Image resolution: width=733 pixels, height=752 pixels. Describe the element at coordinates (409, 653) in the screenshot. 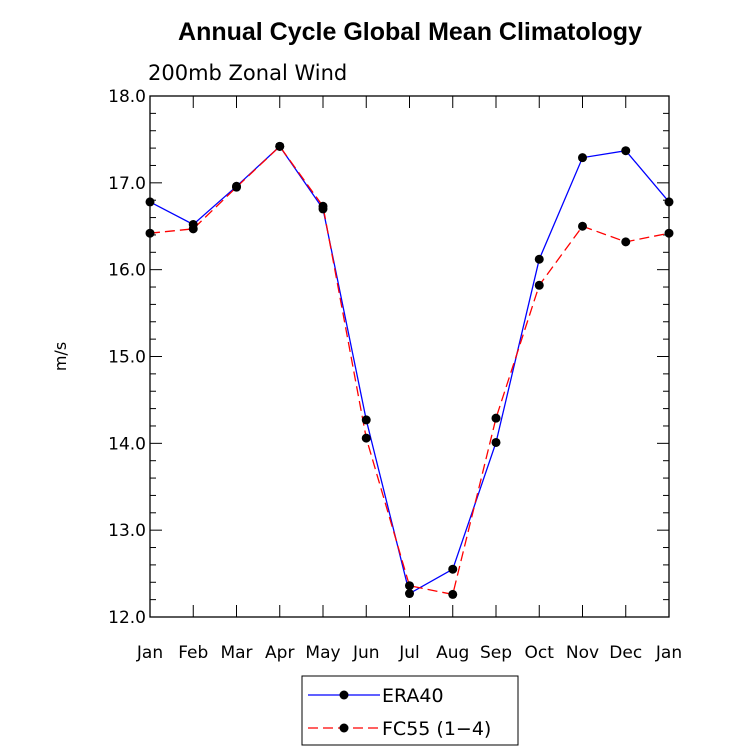

I see `x-tick-label: Jul` at that location.